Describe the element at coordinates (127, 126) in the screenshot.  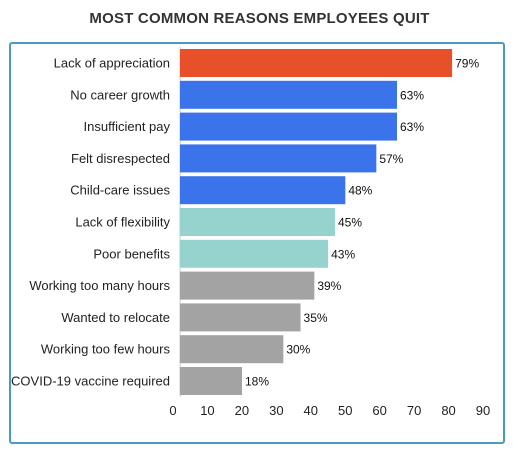
I see `category-label: Insufficient pay` at that location.